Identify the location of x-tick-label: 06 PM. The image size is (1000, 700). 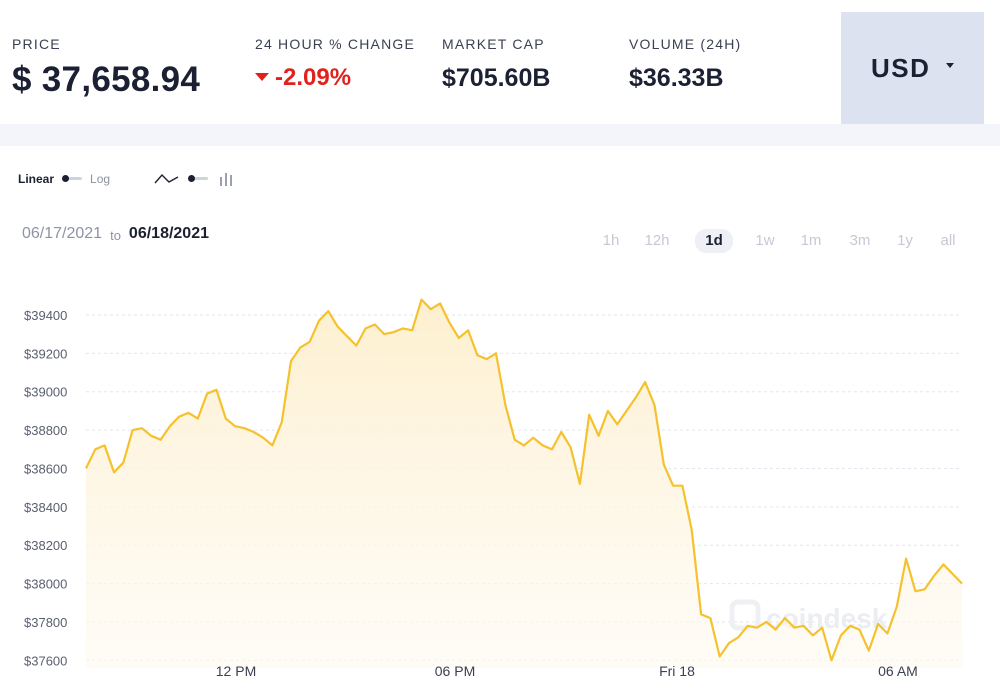
(455, 671).